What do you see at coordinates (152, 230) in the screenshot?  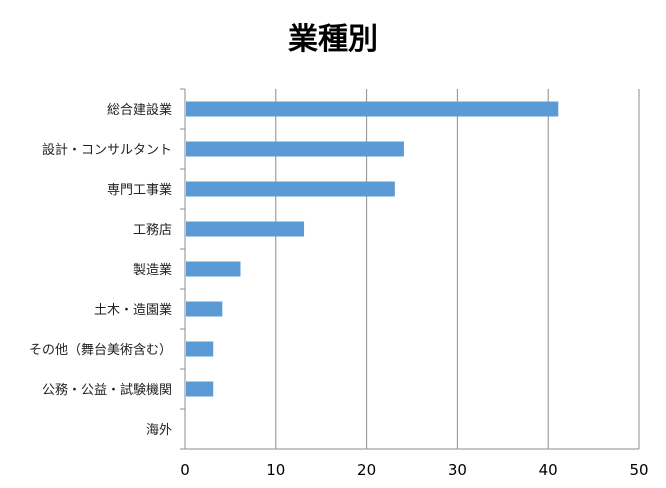 I see `category-label: 工務店` at bounding box center [152, 230].